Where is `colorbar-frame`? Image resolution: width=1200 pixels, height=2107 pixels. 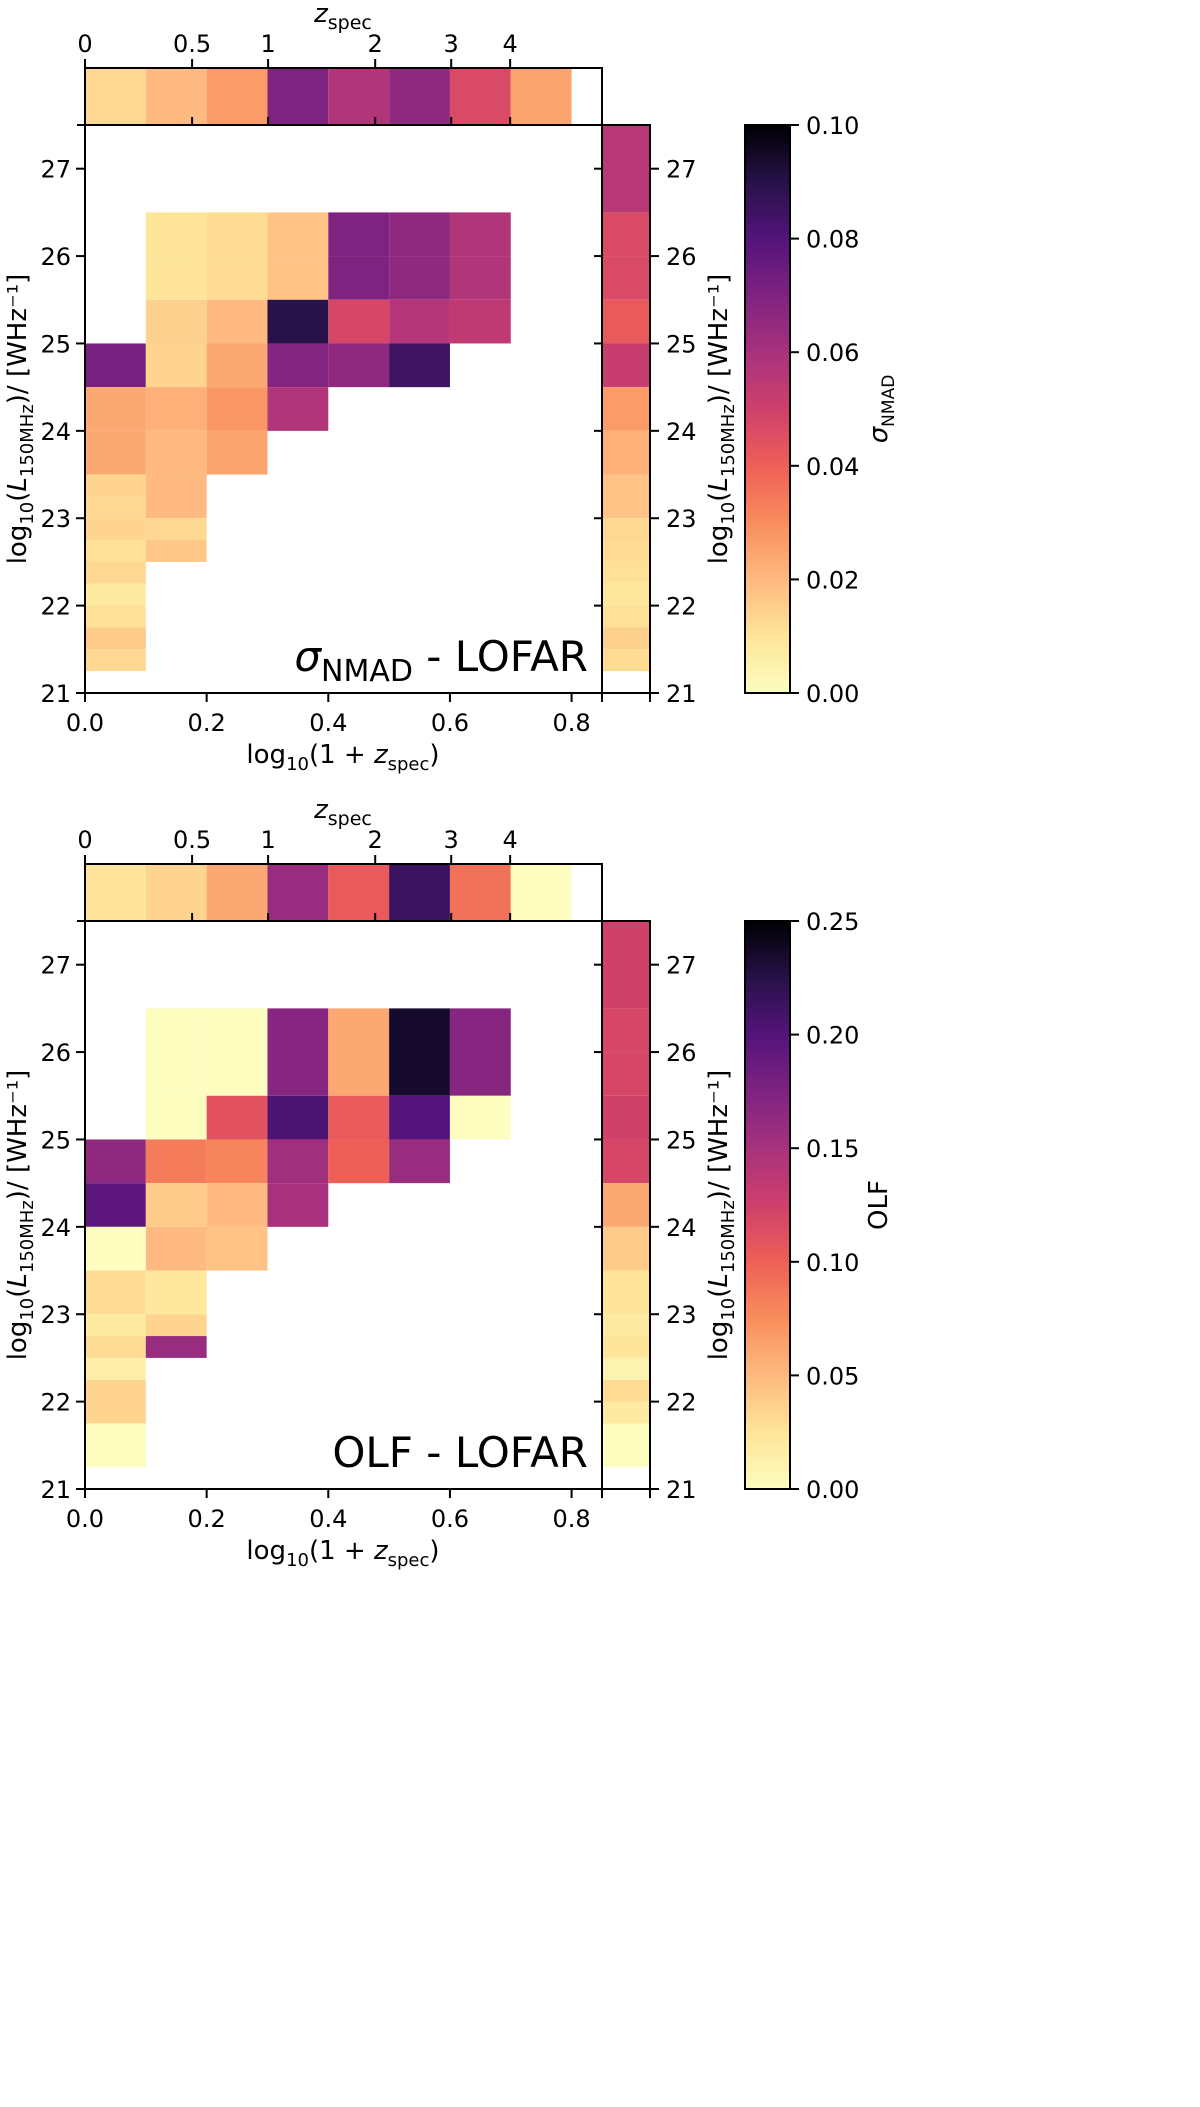 colorbar-frame is located at coordinates (767, 409).